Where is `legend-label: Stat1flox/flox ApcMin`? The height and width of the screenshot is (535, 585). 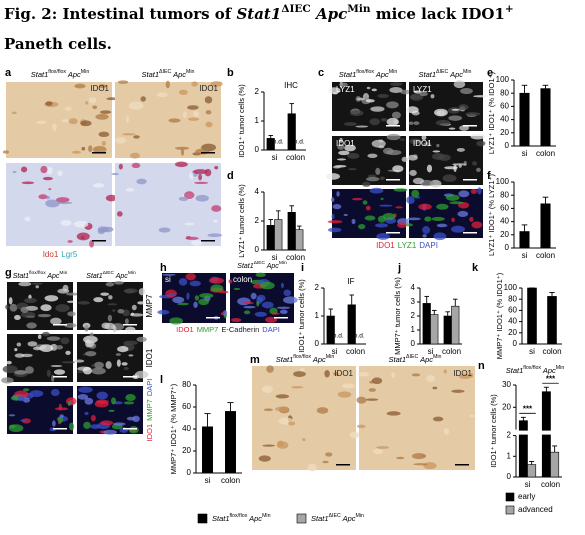
legend-label: Stat1flox/flox ApcMin is located at coordinates (241, 518).